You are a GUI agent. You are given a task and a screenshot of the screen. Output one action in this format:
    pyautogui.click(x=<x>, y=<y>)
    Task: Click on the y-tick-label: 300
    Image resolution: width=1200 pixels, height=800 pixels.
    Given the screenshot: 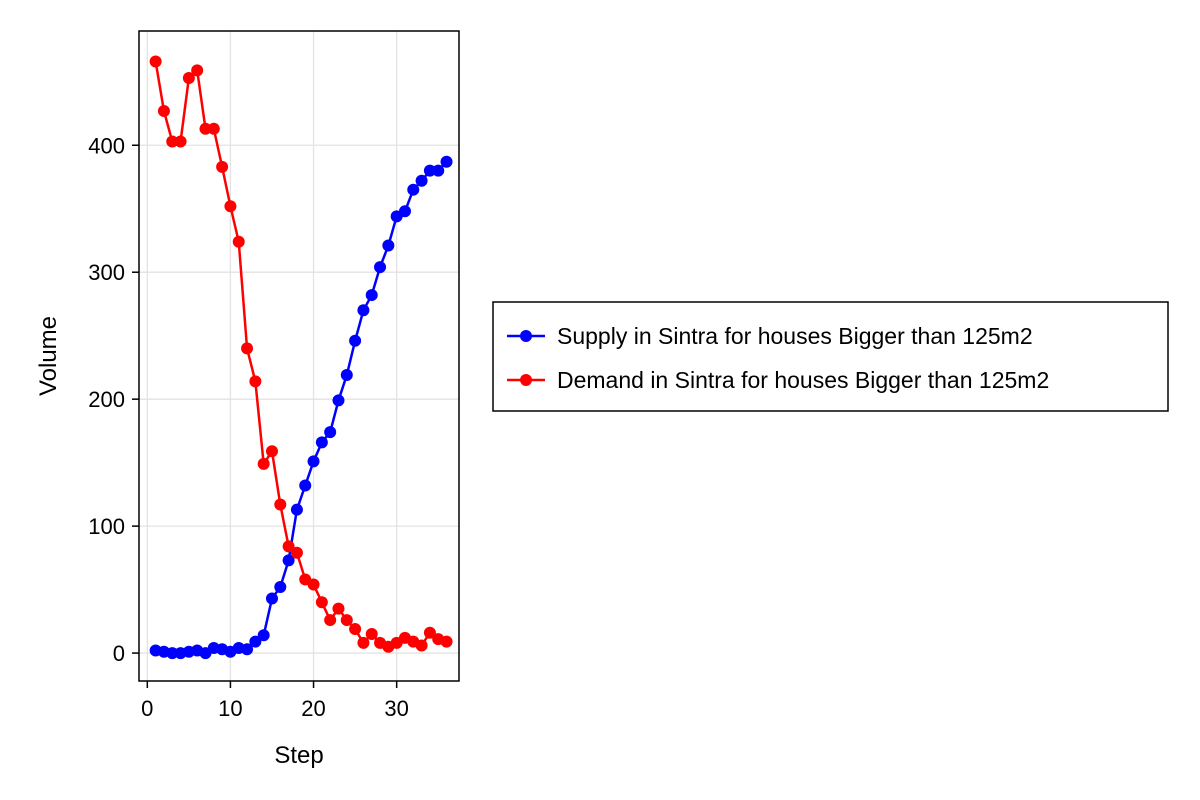 What is the action you would take?
    pyautogui.click(x=106, y=272)
    